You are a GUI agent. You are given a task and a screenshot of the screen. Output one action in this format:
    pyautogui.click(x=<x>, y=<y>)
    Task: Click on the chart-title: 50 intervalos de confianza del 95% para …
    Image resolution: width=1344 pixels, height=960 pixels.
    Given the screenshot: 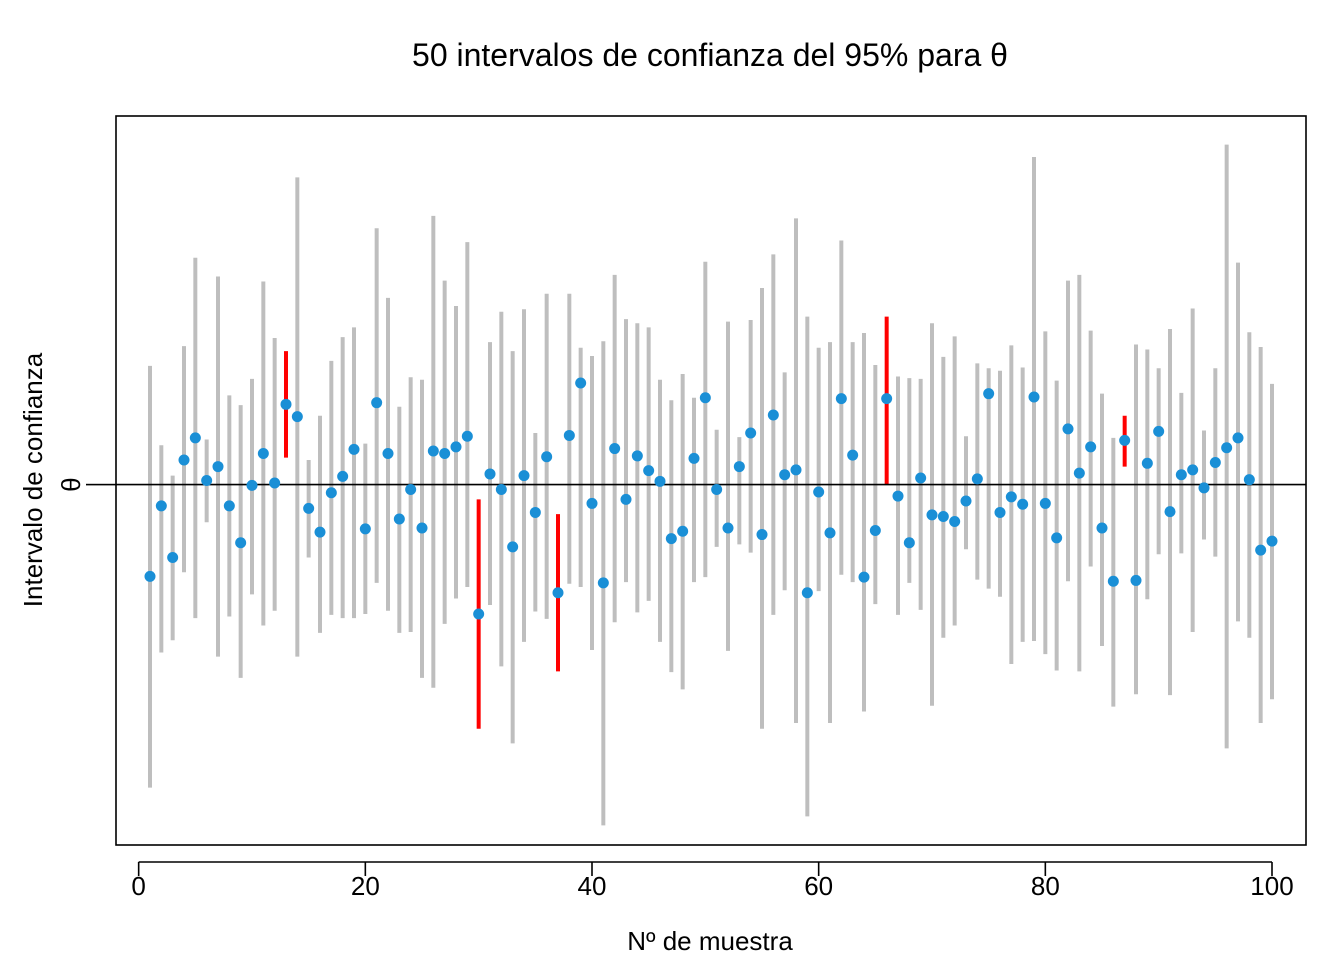 What is the action you would take?
    pyautogui.click(x=710, y=55)
    